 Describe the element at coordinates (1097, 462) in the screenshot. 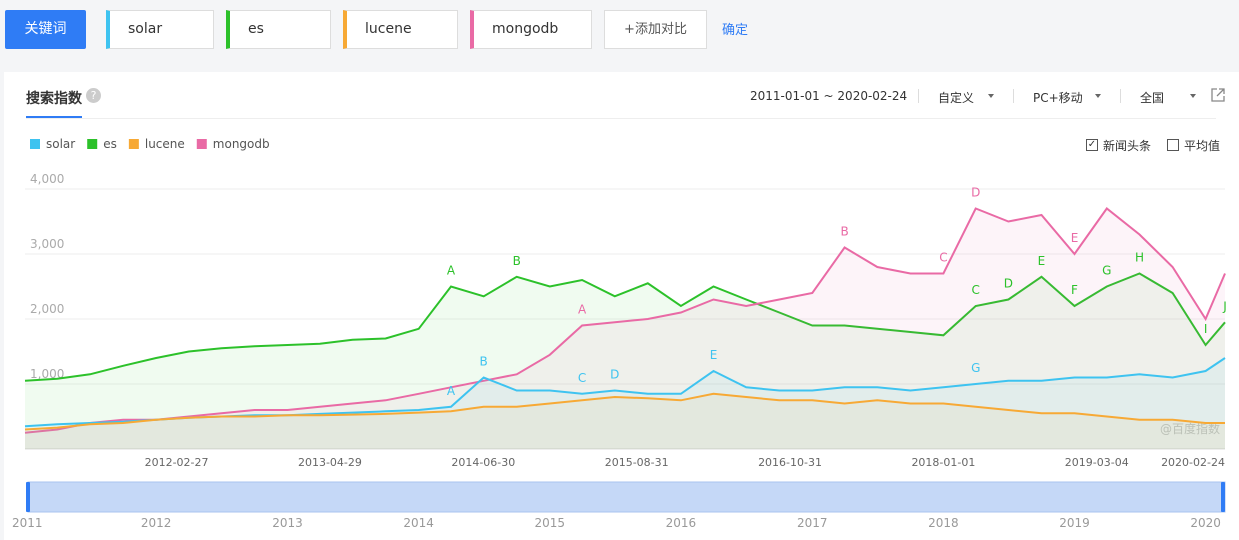

I see `x-tick-label: 2019-03-04` at that location.